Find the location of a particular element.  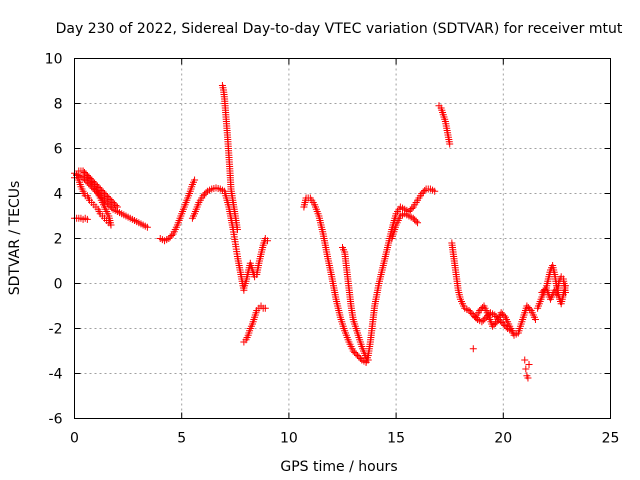

x-tick-label: 25 is located at coordinates (611, 439).